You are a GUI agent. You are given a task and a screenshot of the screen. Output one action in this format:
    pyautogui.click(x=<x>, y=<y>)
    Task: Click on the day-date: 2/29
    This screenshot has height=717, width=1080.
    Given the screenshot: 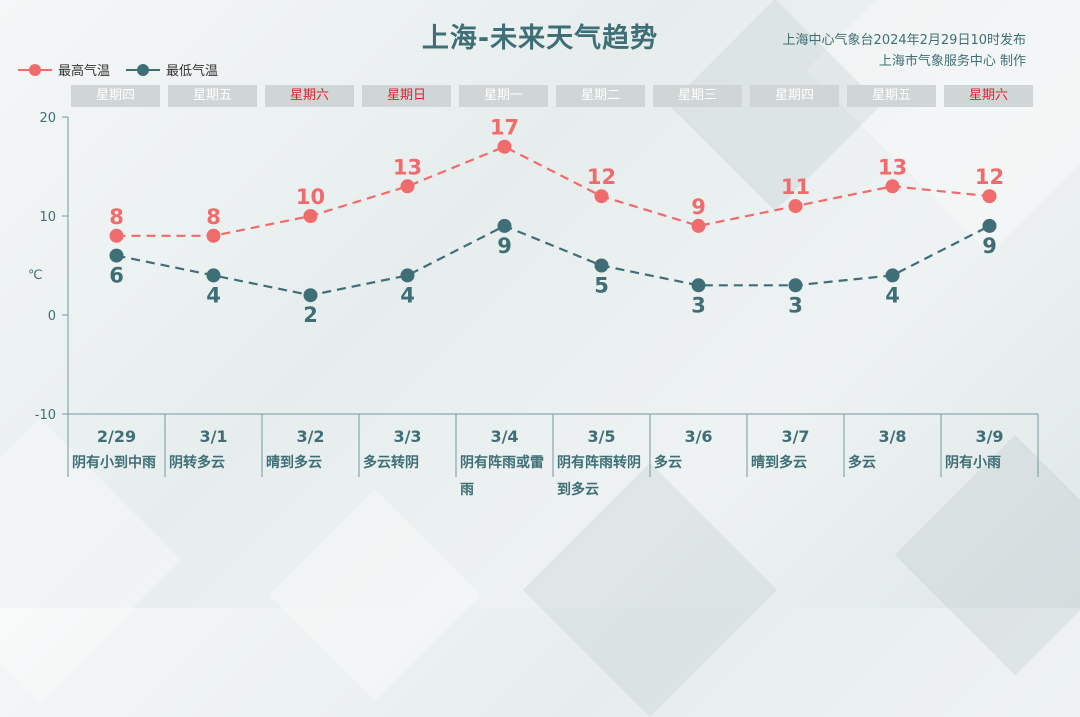 What is the action you would take?
    pyautogui.click(x=116, y=436)
    